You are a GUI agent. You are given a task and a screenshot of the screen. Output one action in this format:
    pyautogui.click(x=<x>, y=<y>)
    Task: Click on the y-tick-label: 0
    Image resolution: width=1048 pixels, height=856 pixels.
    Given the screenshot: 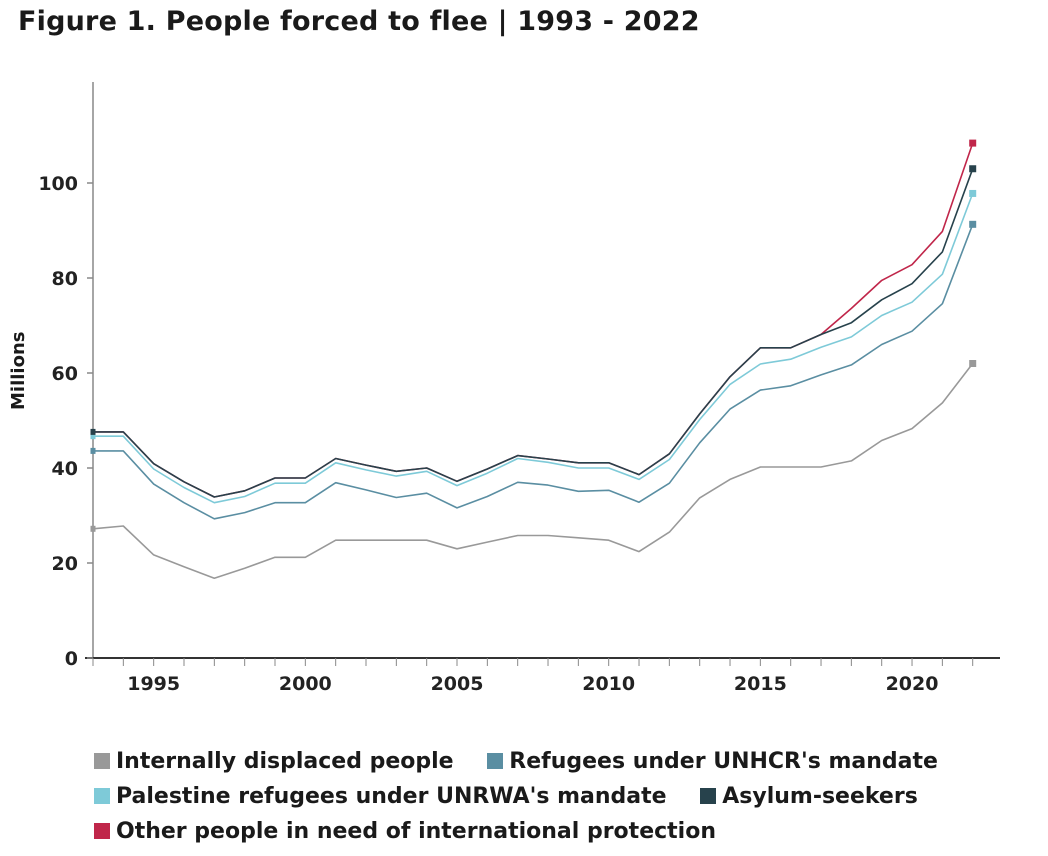 What is the action you would take?
    pyautogui.click(x=71, y=659)
    